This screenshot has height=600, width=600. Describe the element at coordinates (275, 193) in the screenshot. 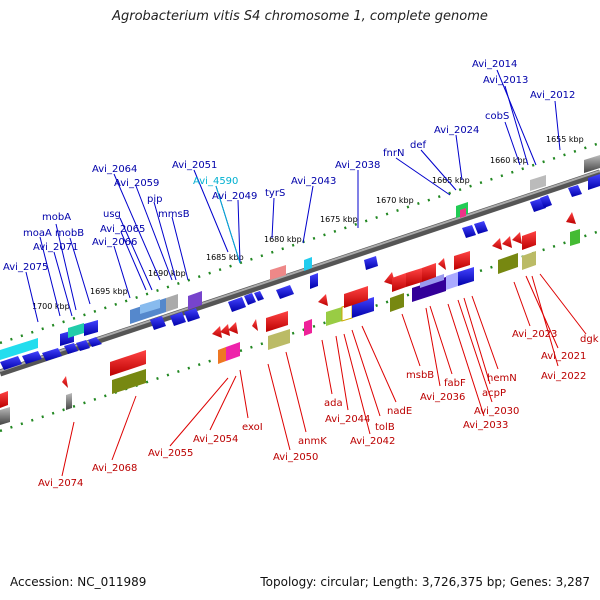

I see `gene-label-tyrs: tyrS` at that location.